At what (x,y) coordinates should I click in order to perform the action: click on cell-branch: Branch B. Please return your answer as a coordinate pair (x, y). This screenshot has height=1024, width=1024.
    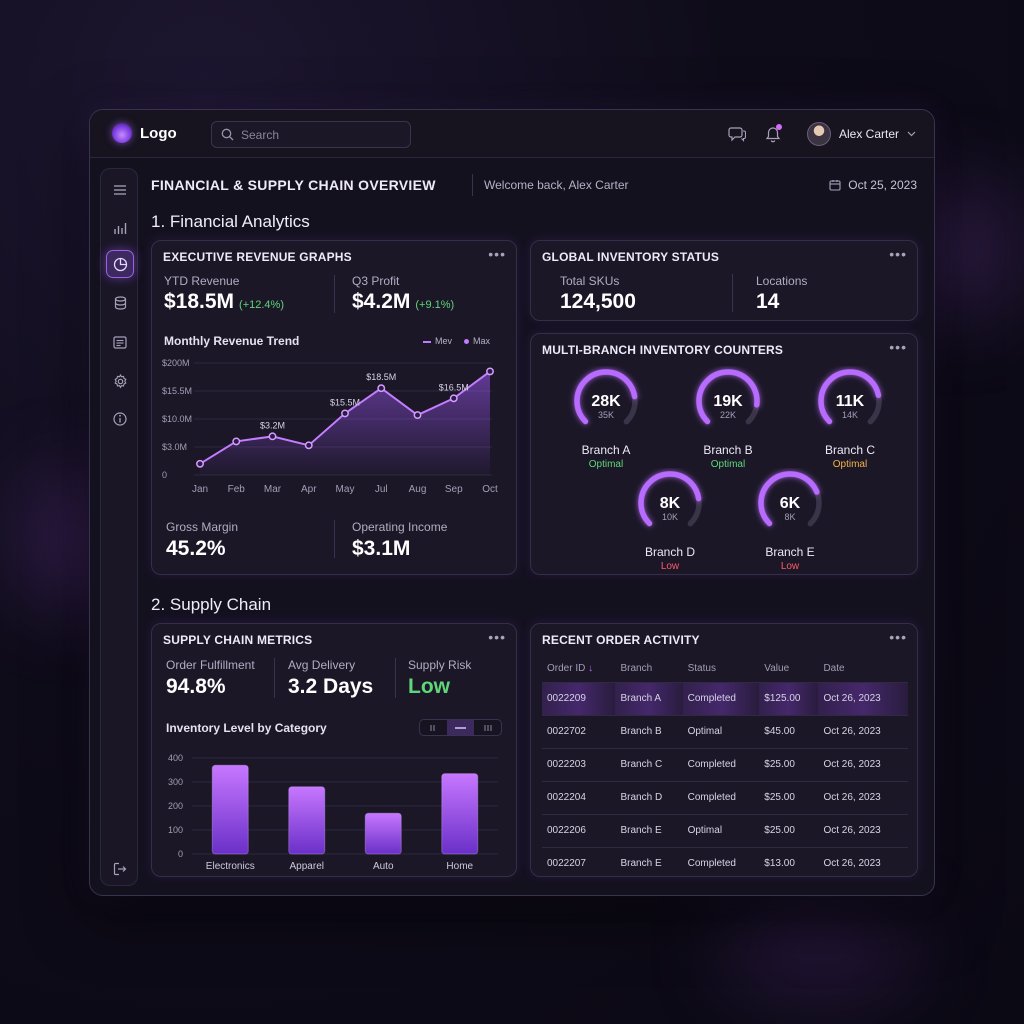
    Looking at the image, I should click on (649, 731).